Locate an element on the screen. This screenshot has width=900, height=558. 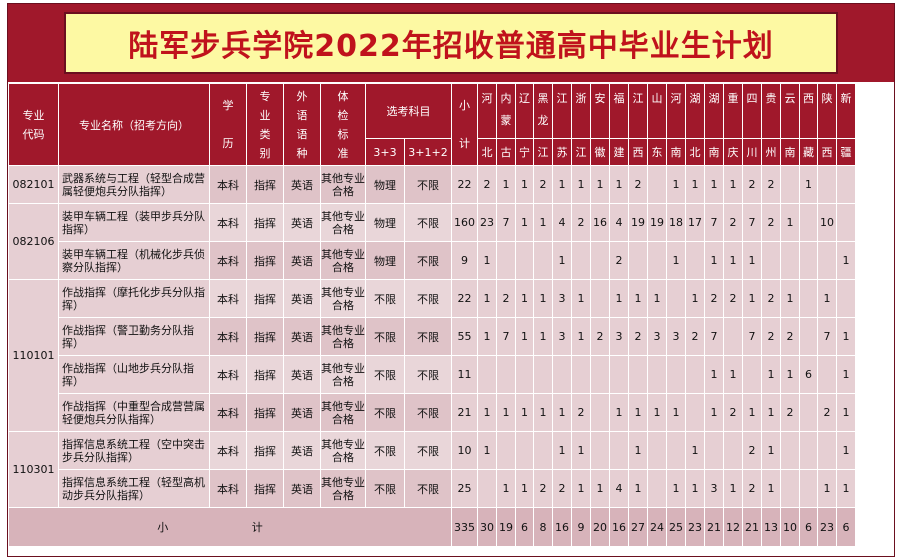
header-province-2-b: 宁 is located at coordinates (524, 152).